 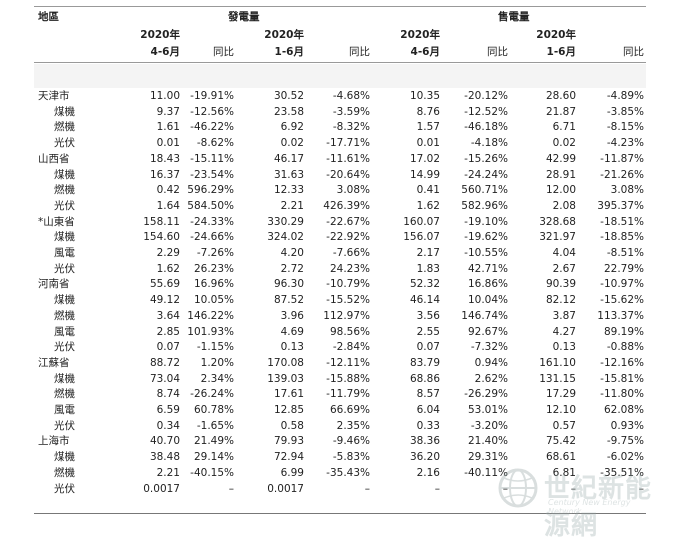 I want to click on cell-value: 0.0017, so click(x=161, y=488).